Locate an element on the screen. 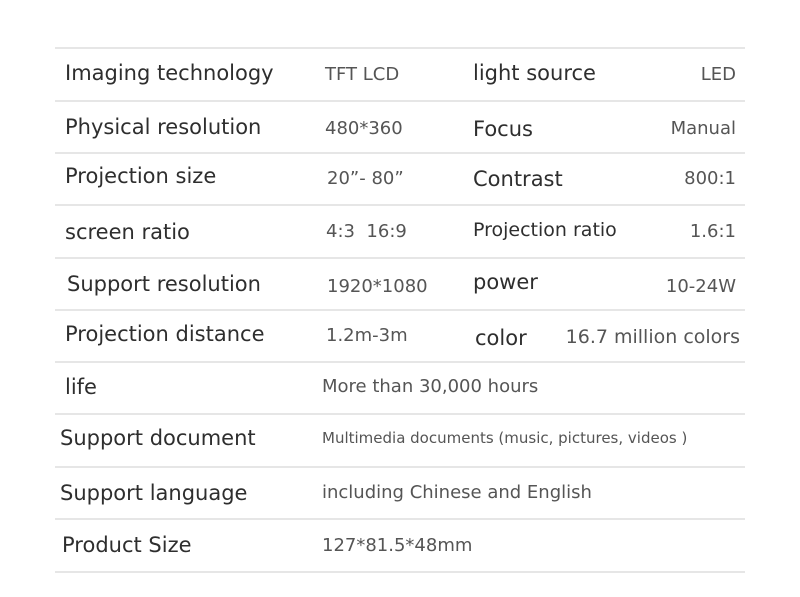 This screenshot has width=800, height=597. spec-value: 800:1 is located at coordinates (710, 178).